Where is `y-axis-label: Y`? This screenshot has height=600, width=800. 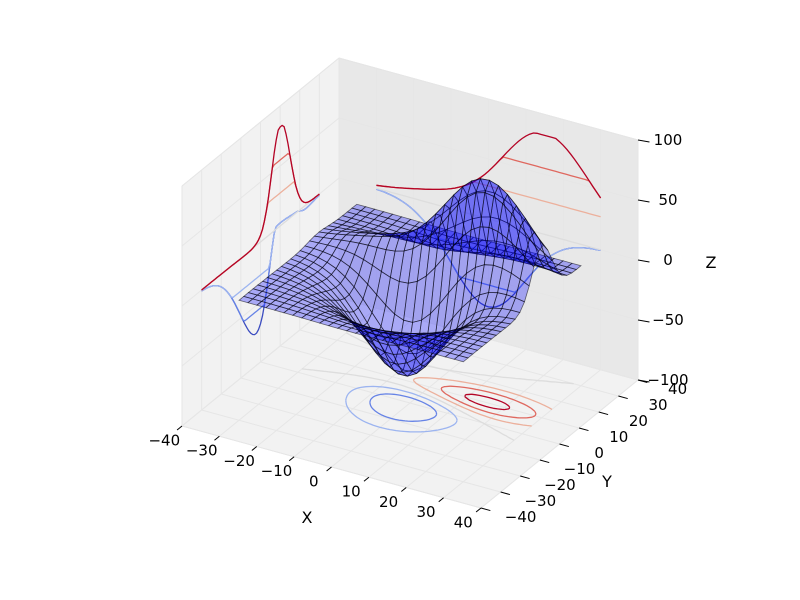 y-axis-label: Y is located at coordinates (606, 481).